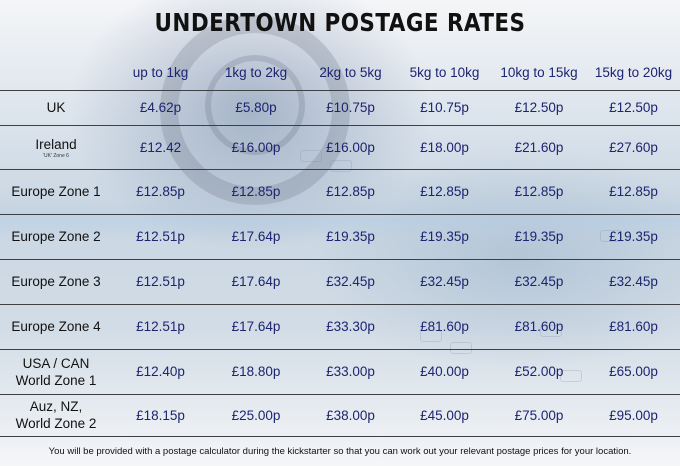 This screenshot has height=466, width=680. I want to click on price-cell: £21.60p, so click(539, 146).